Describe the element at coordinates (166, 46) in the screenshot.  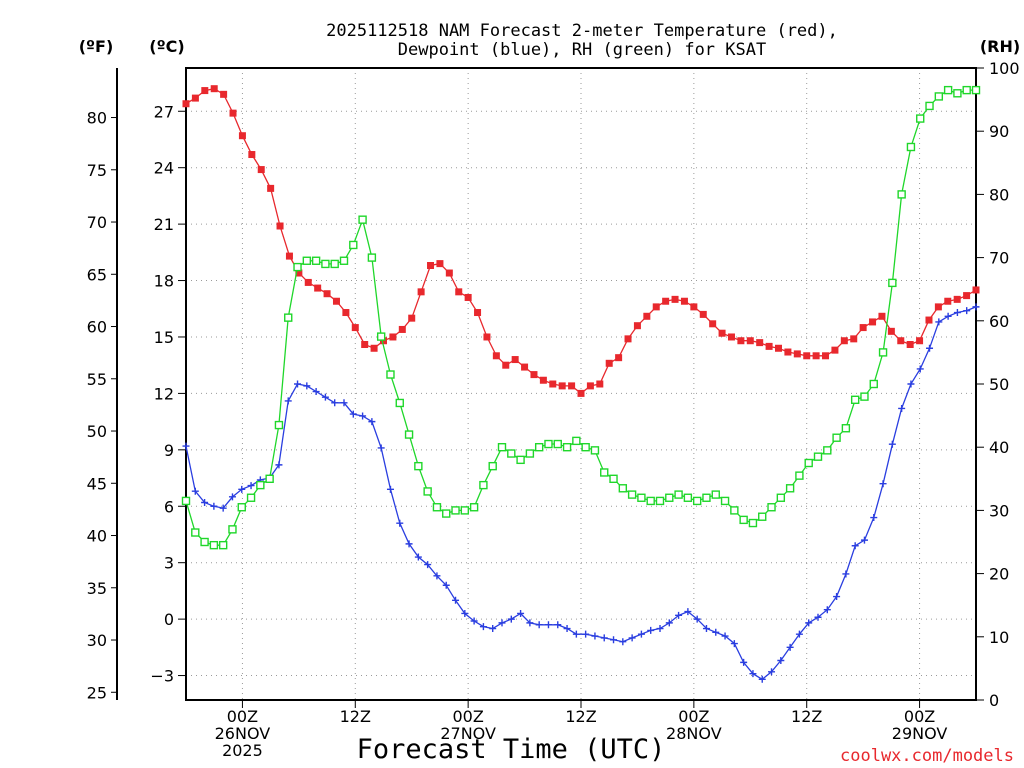
I see `celsius-axis-unit: (ºC)` at that location.